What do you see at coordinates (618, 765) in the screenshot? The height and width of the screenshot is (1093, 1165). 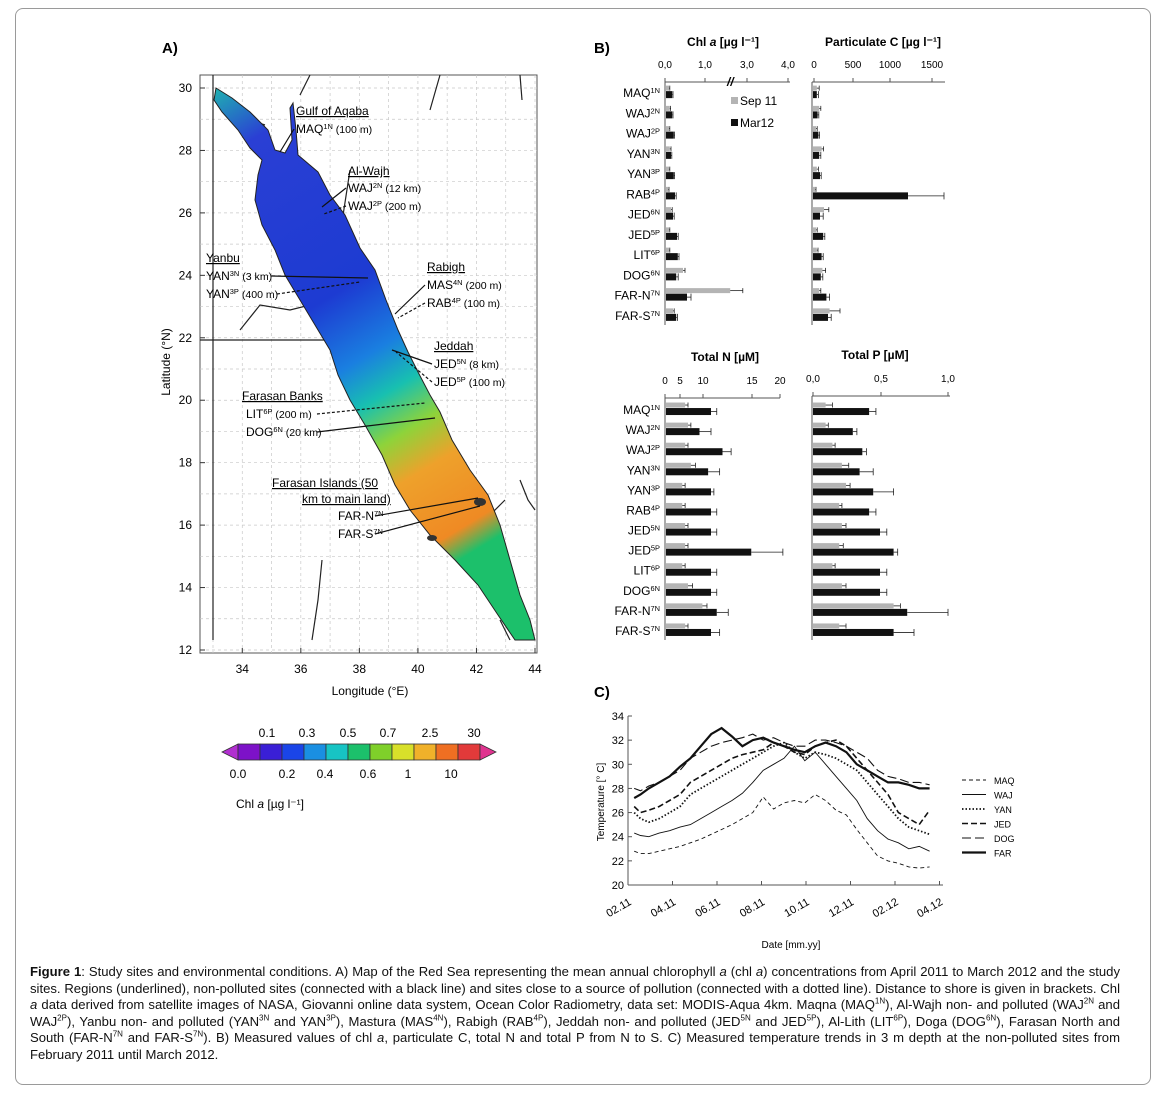 I see `line-ytick: 30` at bounding box center [618, 765].